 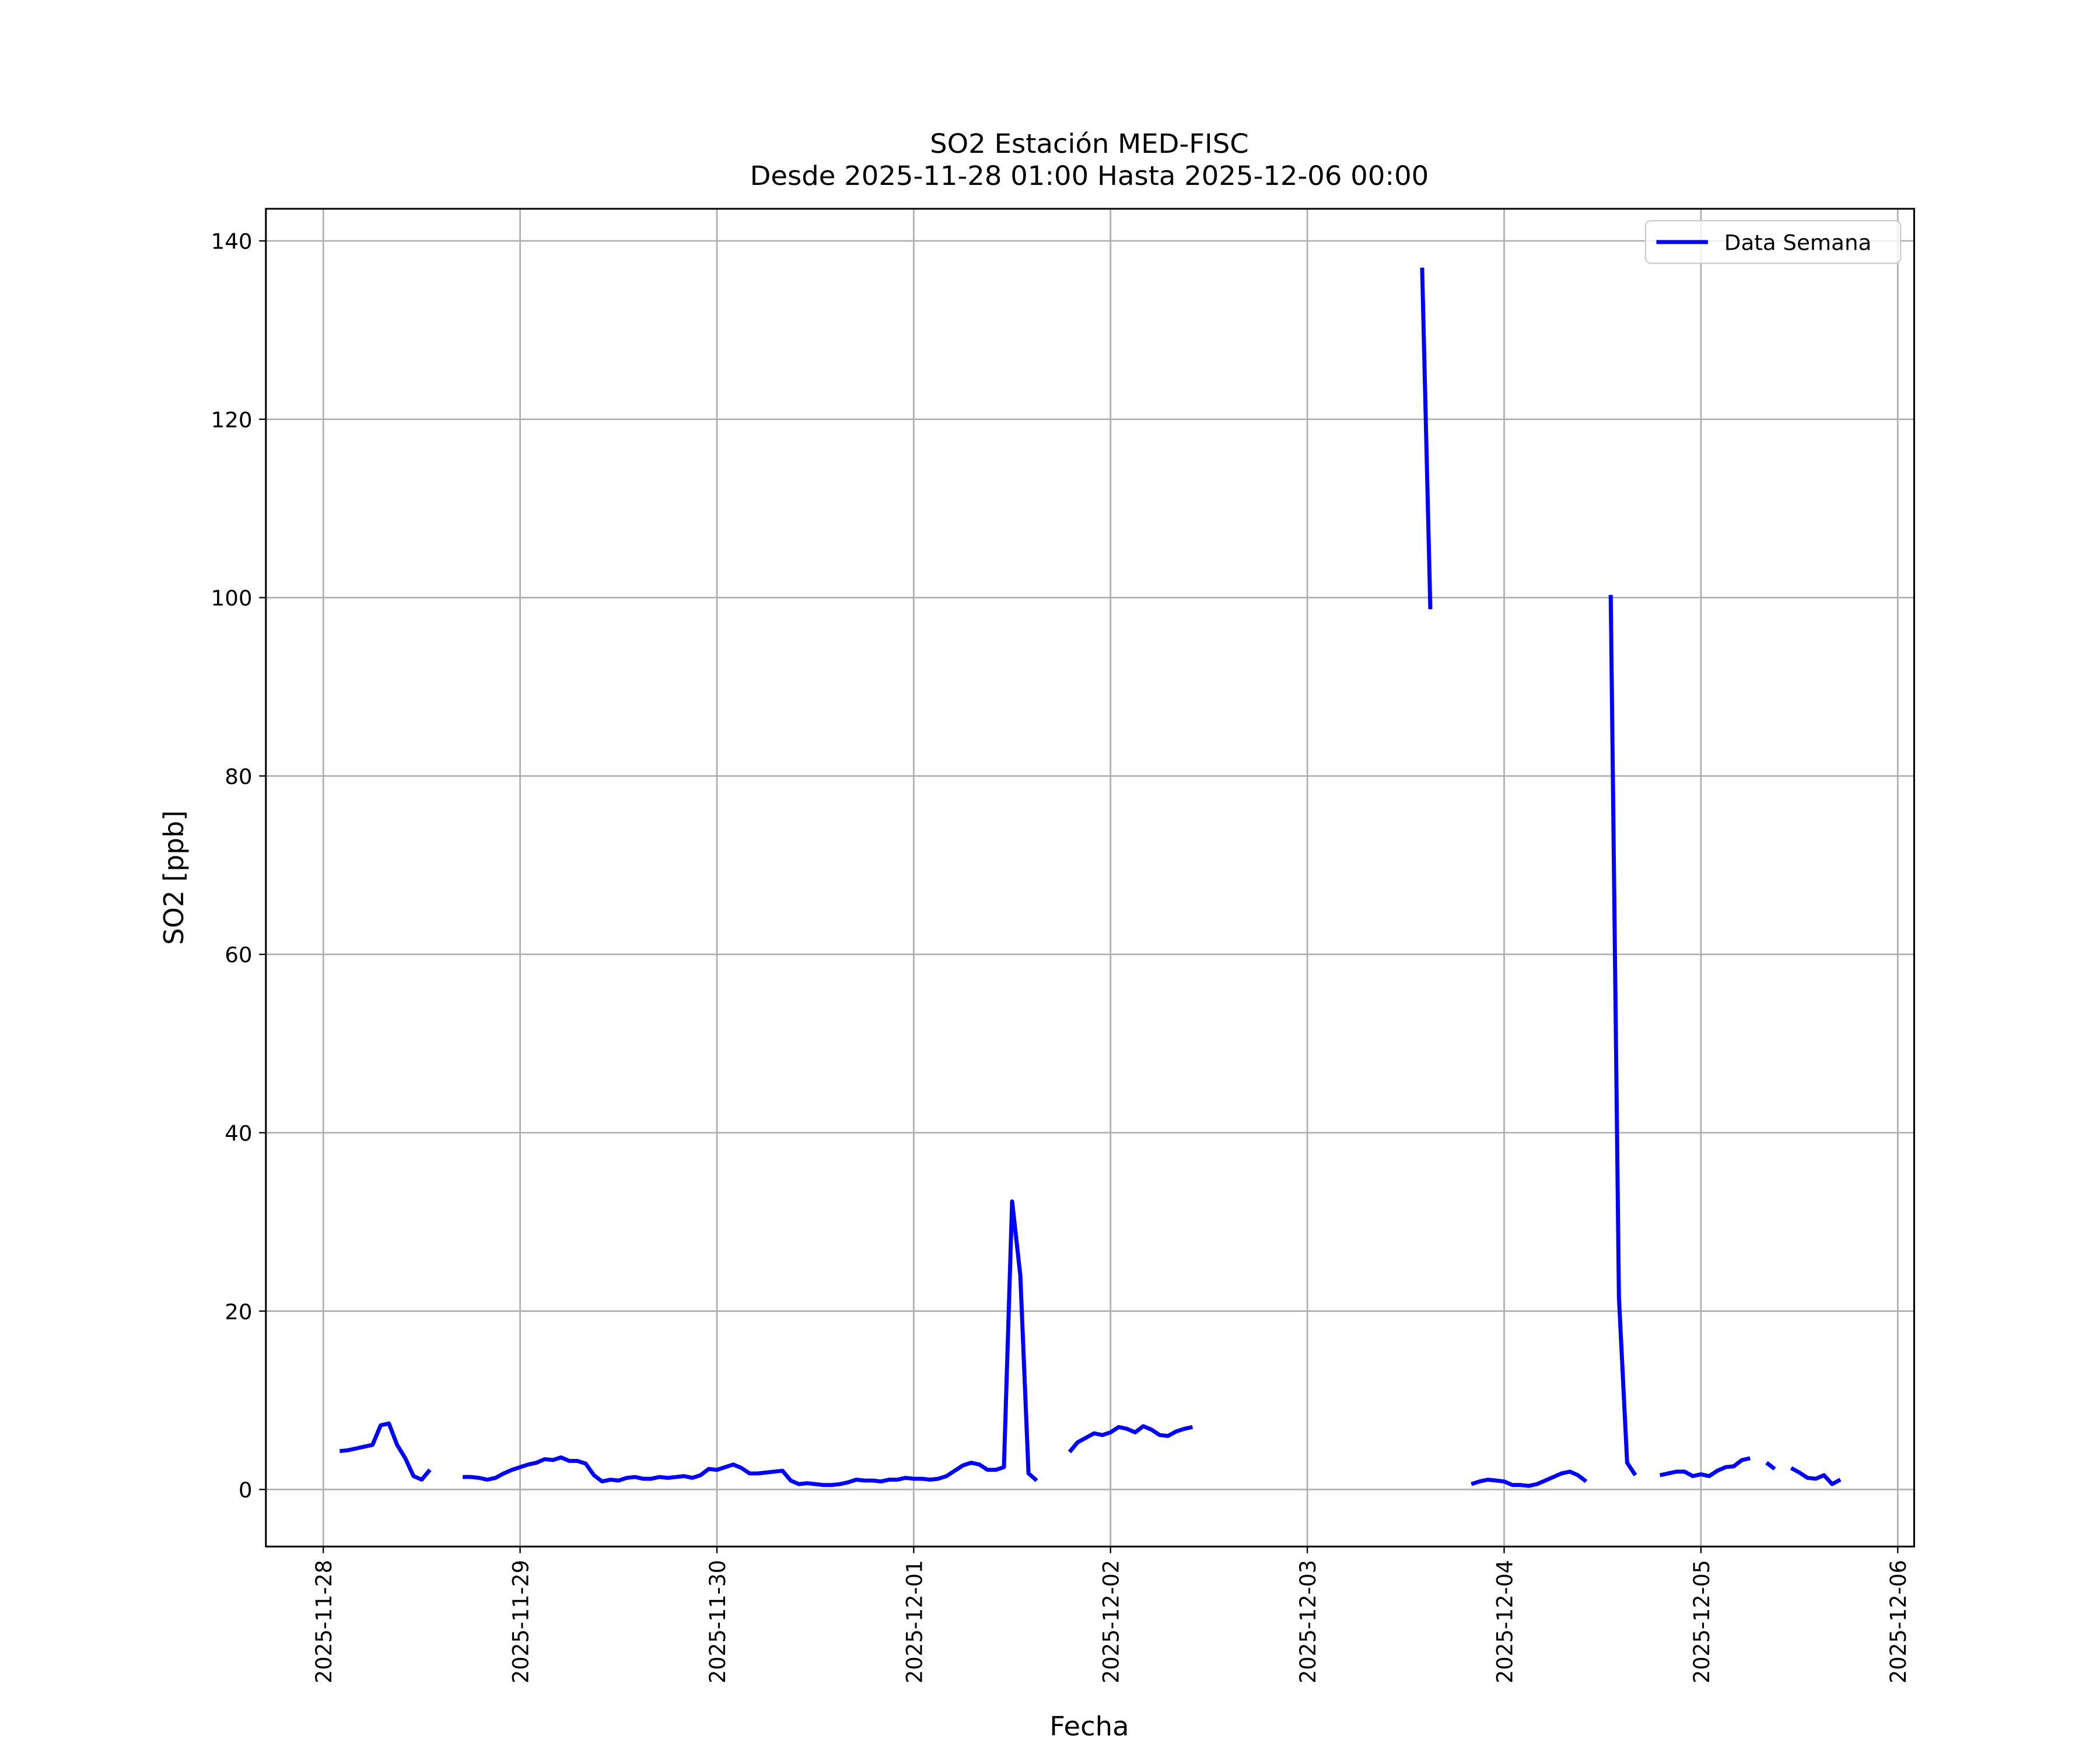 I want to click on x-tick-label: 2025-12-01, so click(x=914, y=1622).